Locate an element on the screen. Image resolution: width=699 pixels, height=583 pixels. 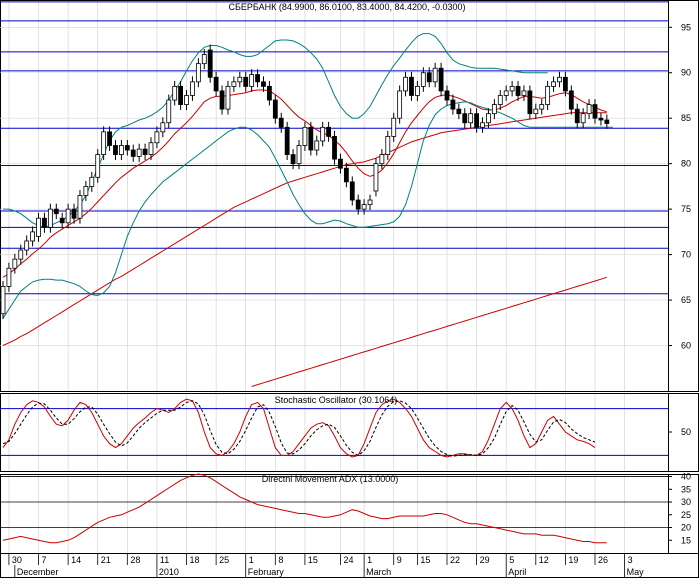
x-tick-label: 7 is located at coordinates (44, 560).